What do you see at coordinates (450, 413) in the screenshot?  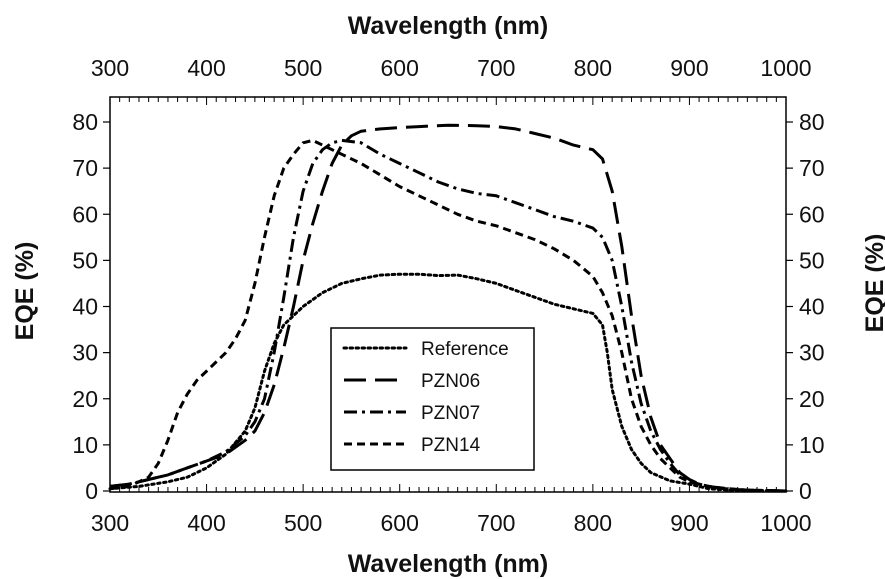 I see `legend-label-pzn07: PZN07` at bounding box center [450, 413].